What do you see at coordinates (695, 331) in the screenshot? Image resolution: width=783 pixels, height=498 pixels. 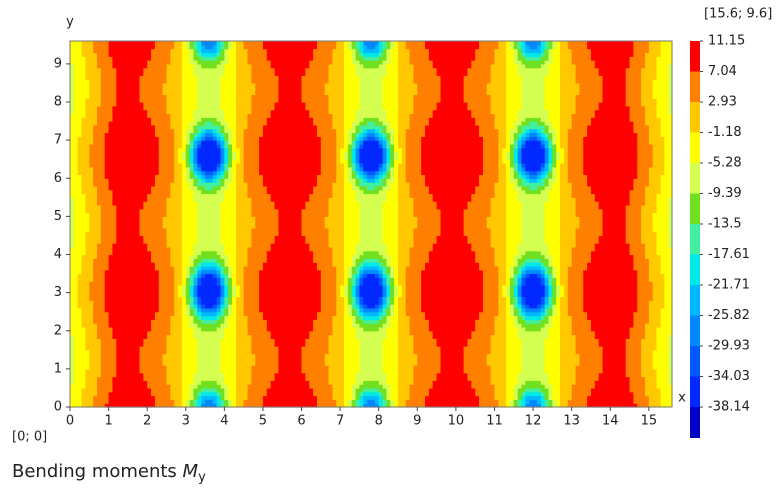 I see `colorbar-band` at bounding box center [695, 331].